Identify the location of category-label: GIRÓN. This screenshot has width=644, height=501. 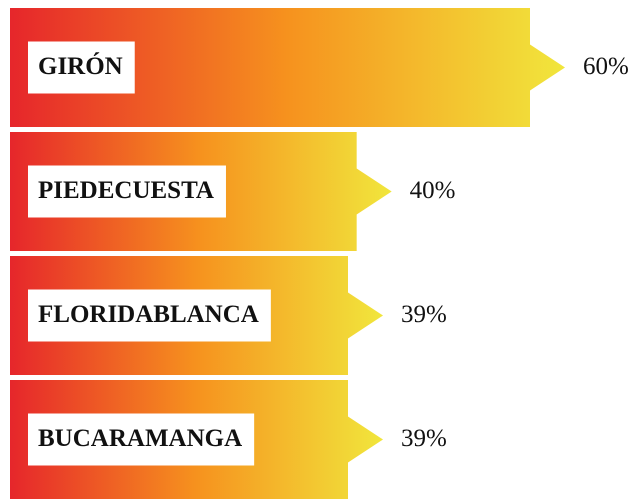
(80, 66).